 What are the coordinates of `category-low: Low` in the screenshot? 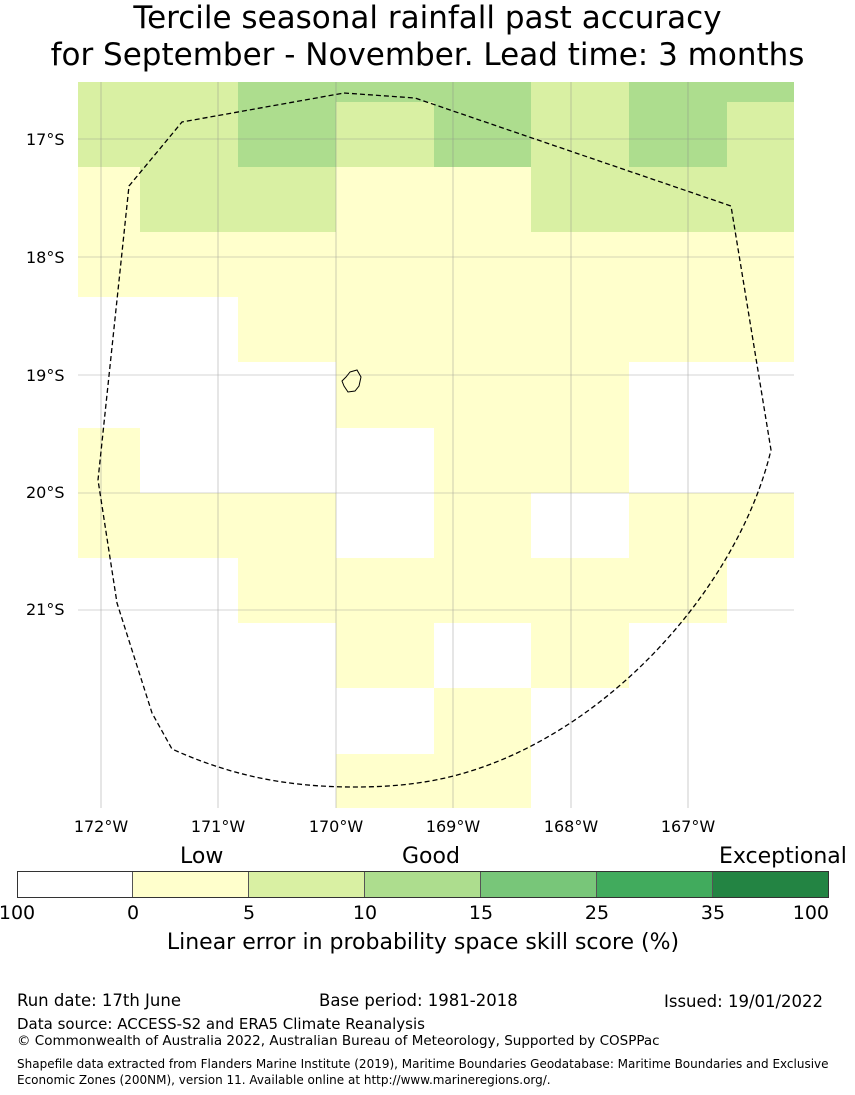 It's located at (202, 856).